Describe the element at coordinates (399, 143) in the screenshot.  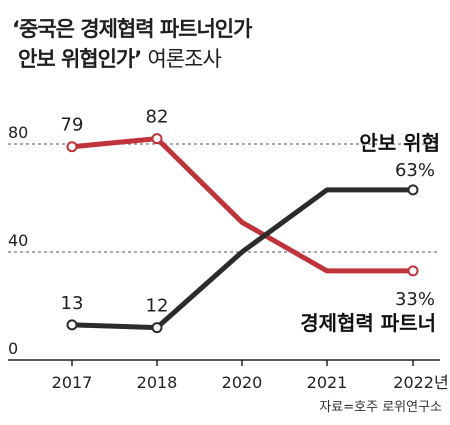
I see `series-name-security-threat: 안보 위협` at that location.